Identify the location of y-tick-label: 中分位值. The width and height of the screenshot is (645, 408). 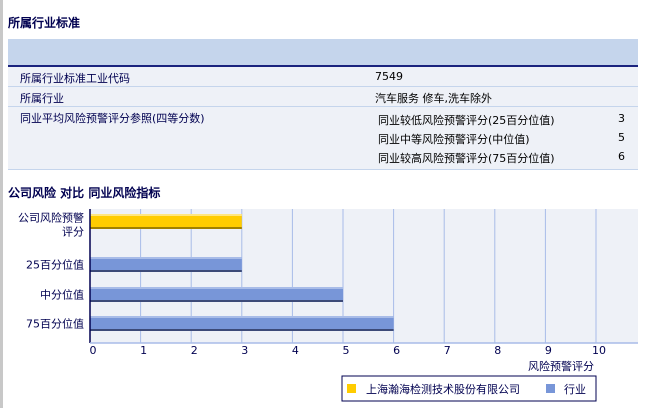
(62, 295).